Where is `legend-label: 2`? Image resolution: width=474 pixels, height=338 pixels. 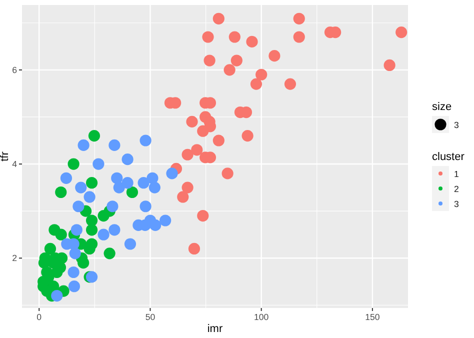 legend-label: 2 is located at coordinates (456, 189).